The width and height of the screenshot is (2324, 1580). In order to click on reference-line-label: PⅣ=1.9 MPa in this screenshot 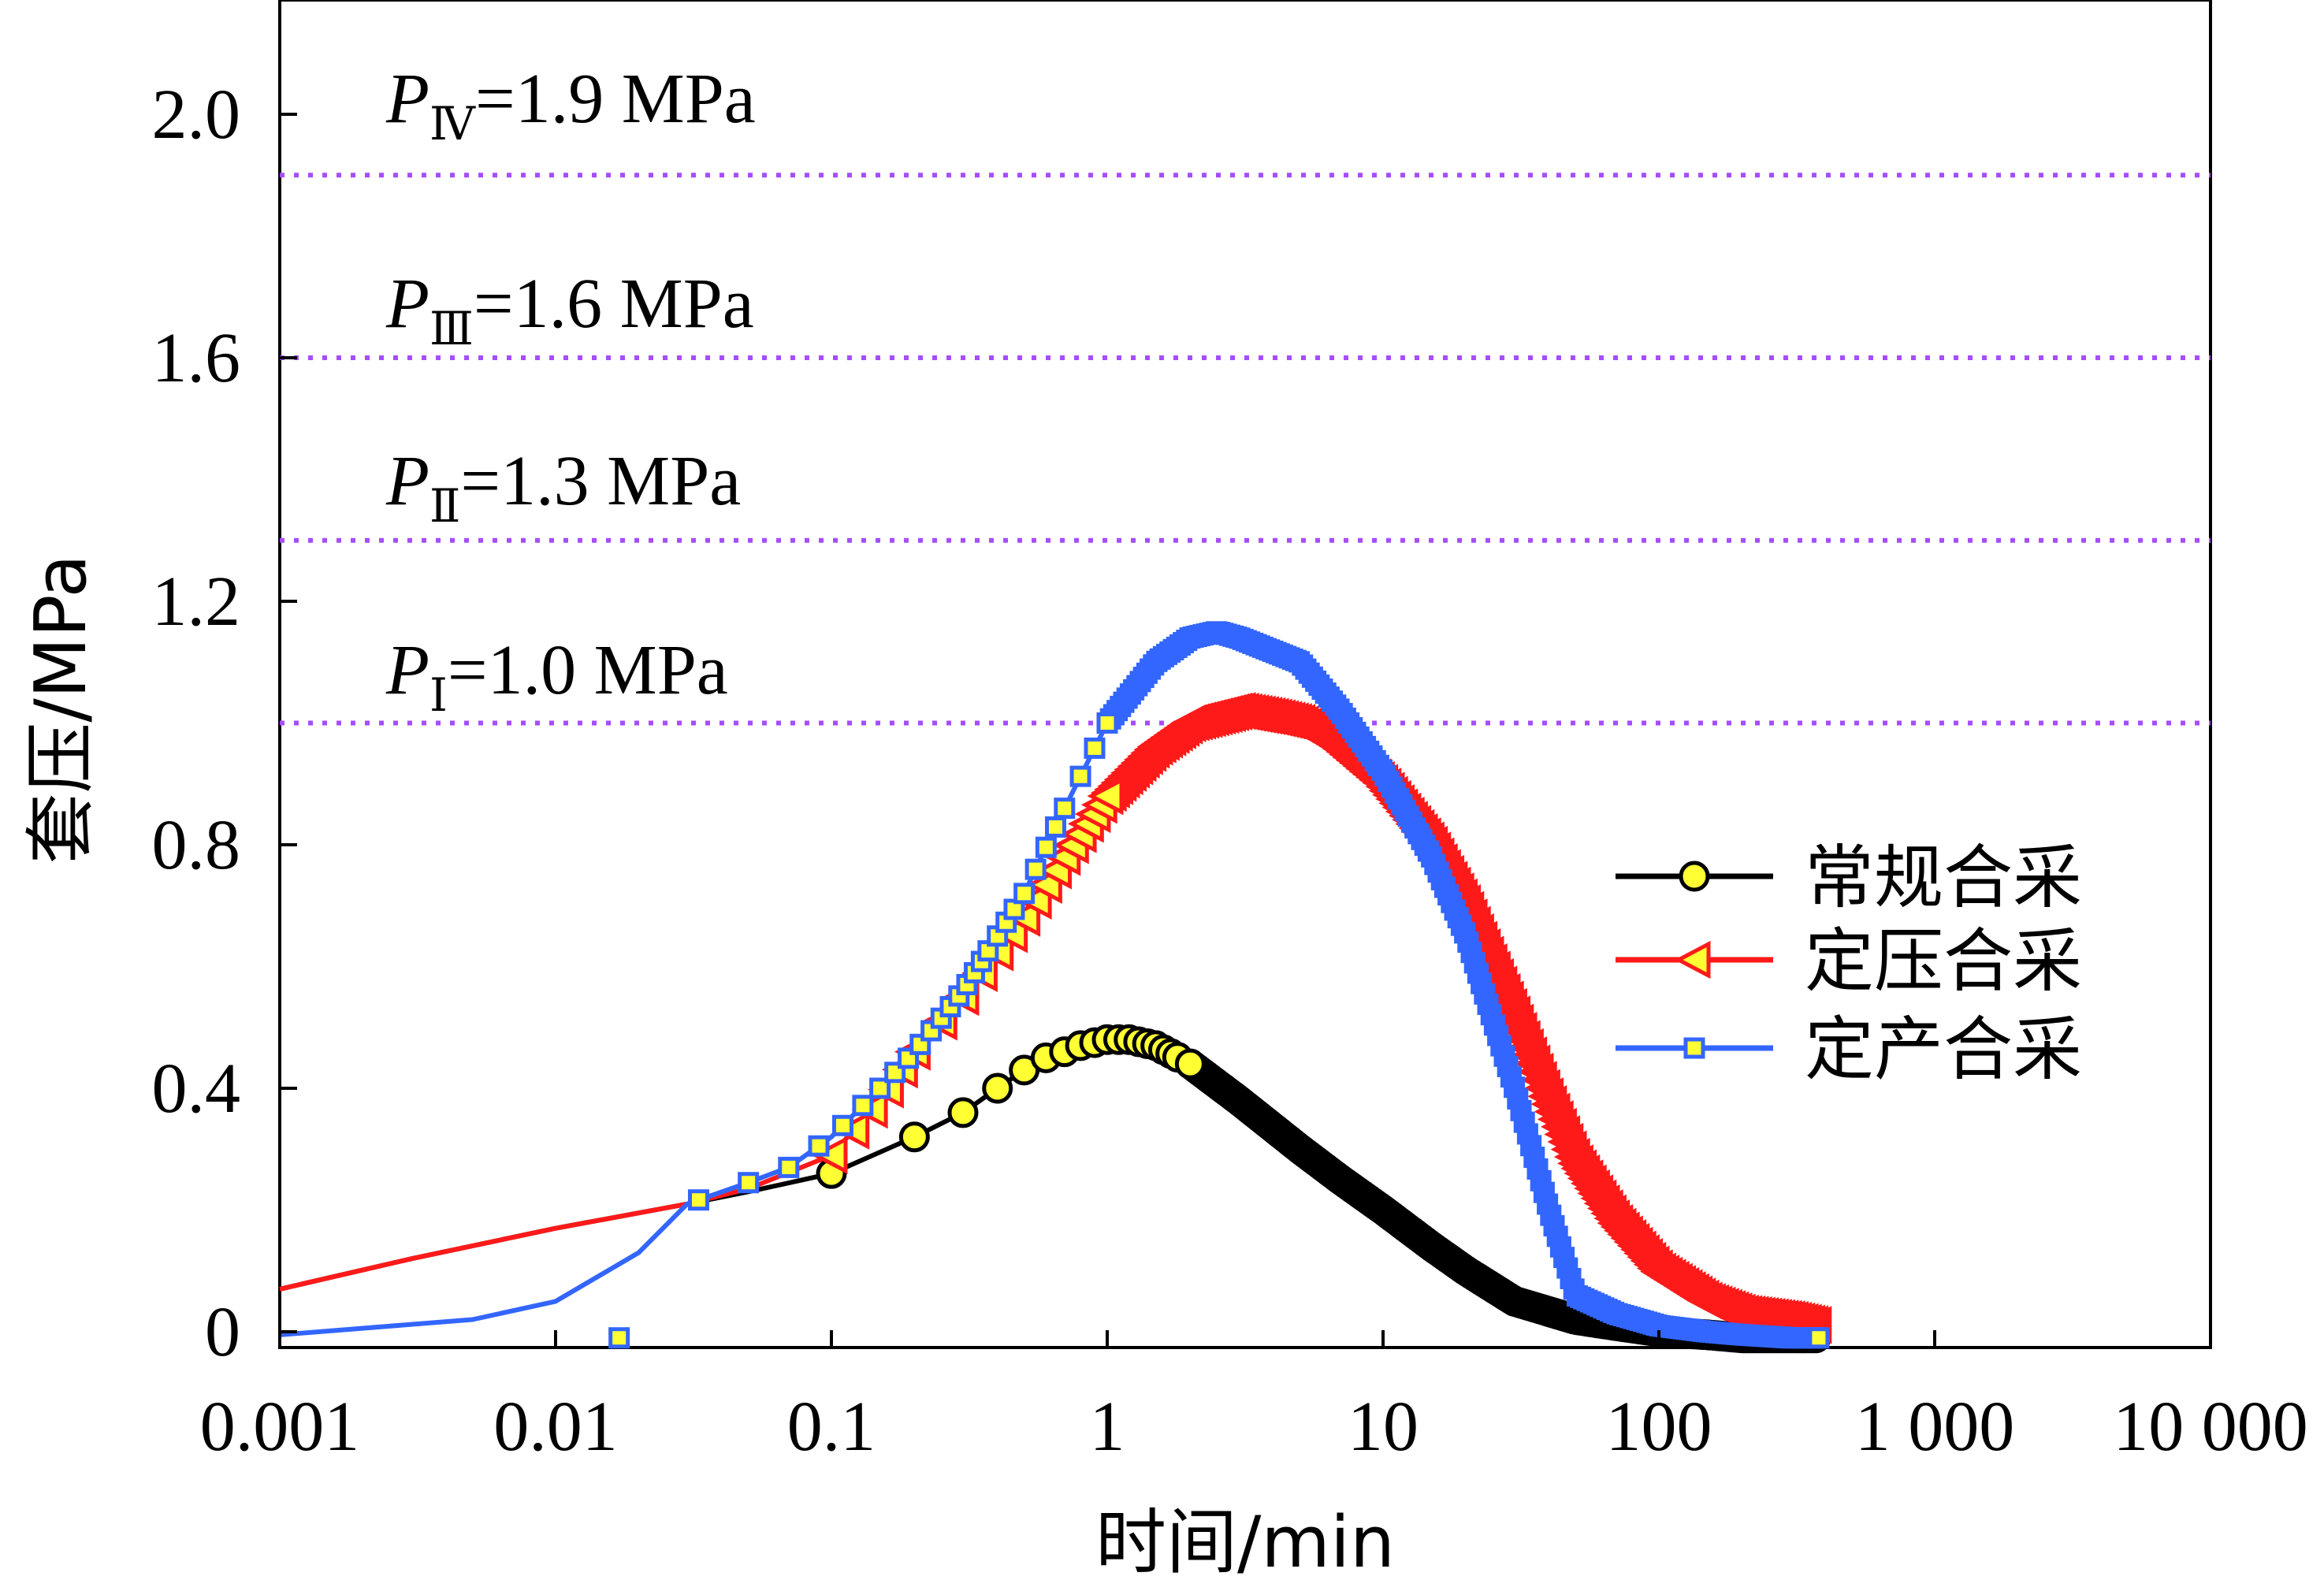, I will do `click(570, 105)`.